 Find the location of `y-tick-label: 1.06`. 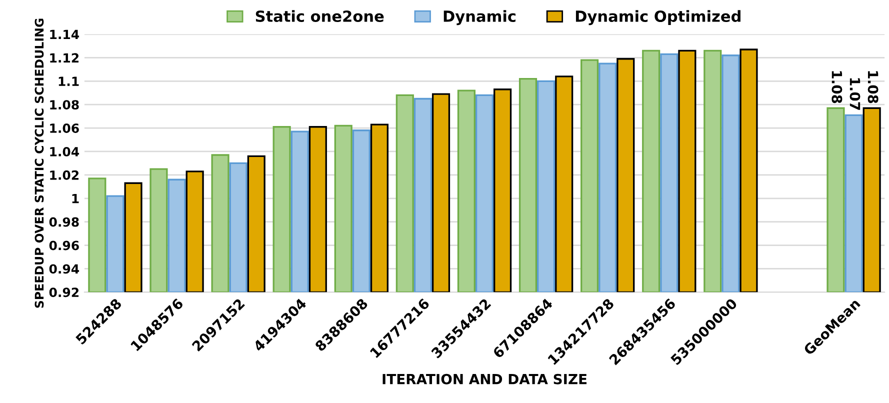

y-tick-label: 1.06 is located at coordinates (64, 128).